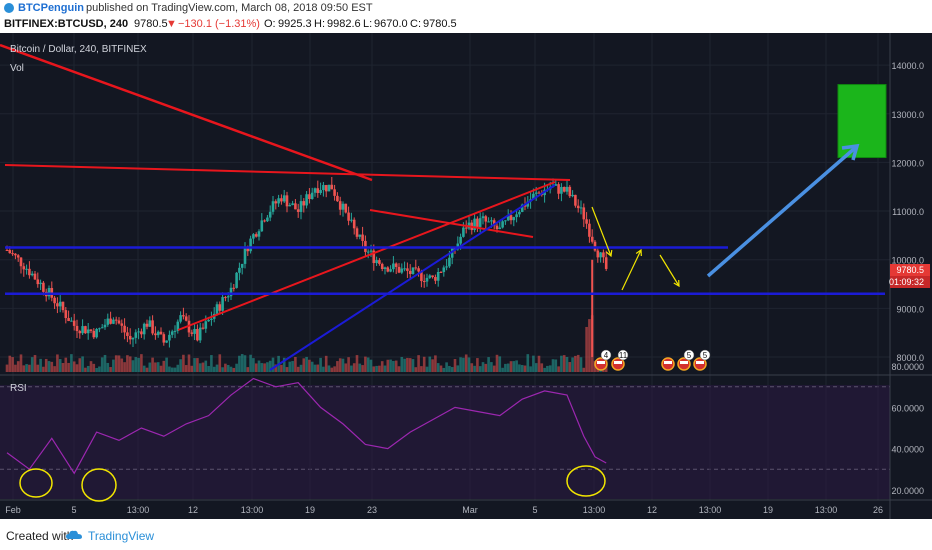  Describe the element at coordinates (372, 510) in the screenshot. I see `time-tick-label: 23` at that location.